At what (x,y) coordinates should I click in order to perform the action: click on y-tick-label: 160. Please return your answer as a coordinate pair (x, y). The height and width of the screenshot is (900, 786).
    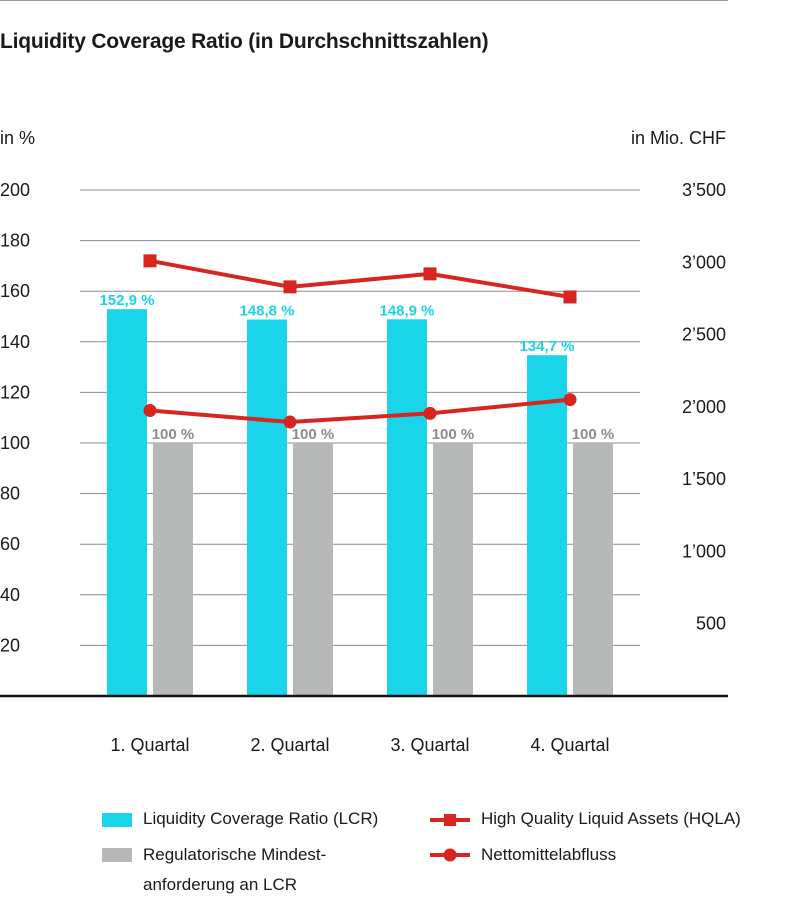
    Looking at the image, I should click on (15, 291).